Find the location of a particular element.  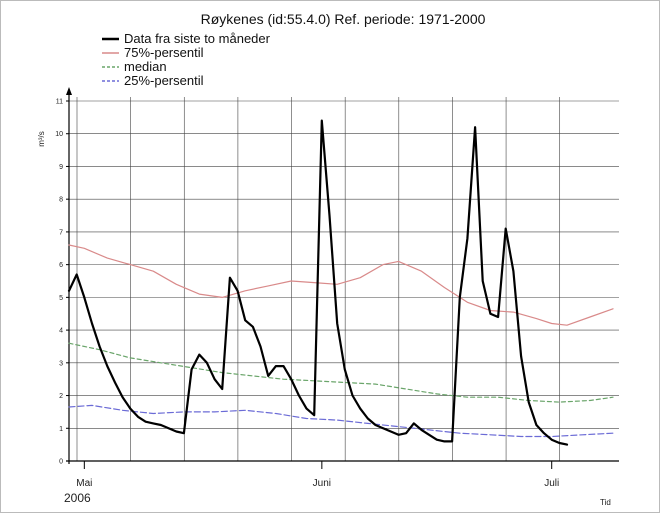

y-tick-label: 5 is located at coordinates (61, 298).